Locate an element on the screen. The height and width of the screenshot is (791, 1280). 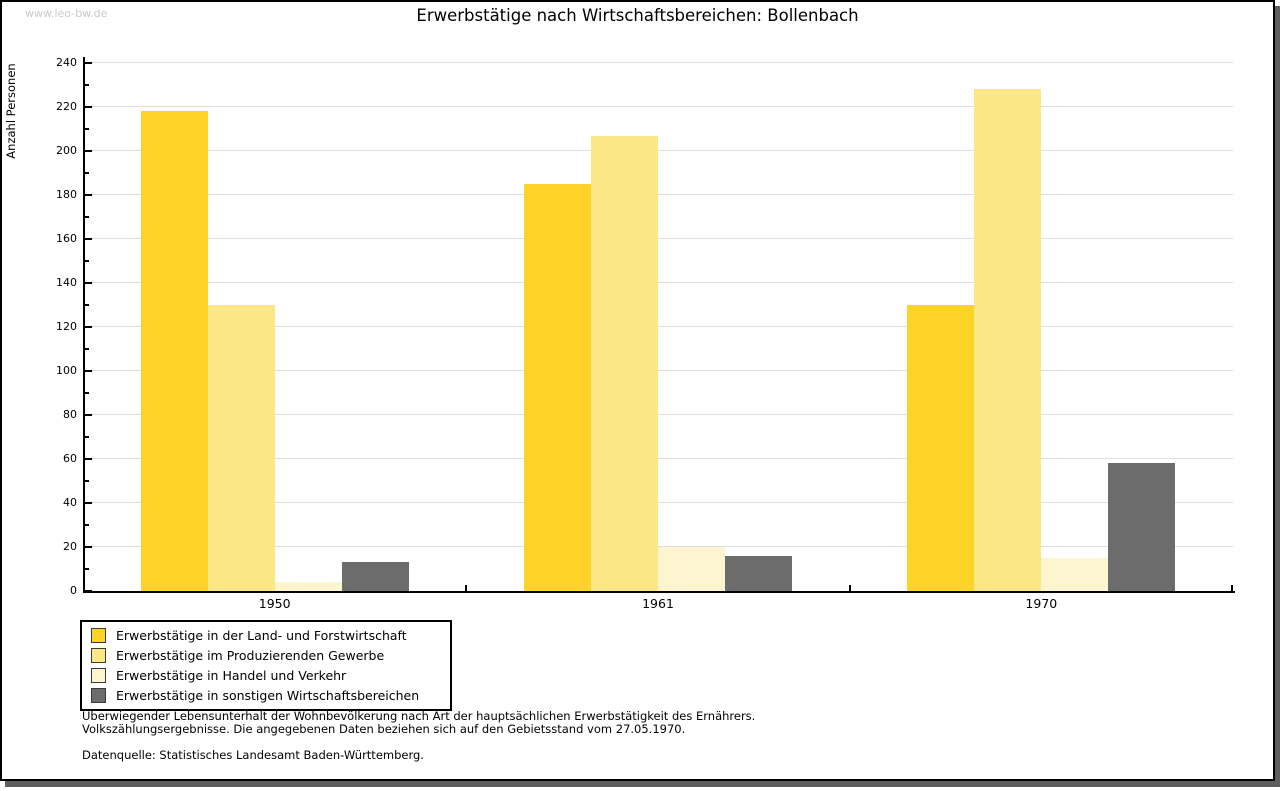
y-tick-label: 100 is located at coordinates (66, 370).